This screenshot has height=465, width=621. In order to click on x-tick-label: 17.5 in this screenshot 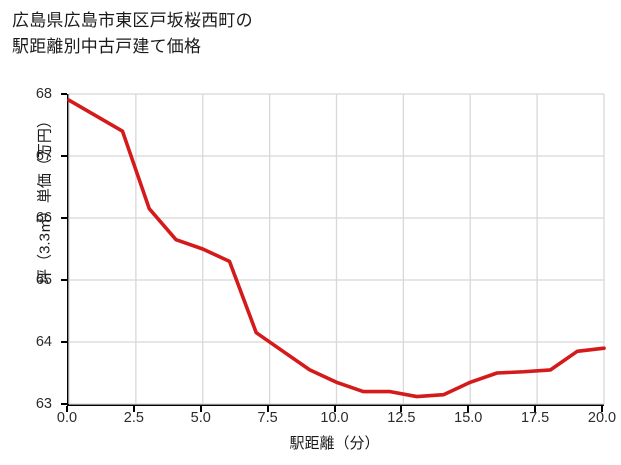, I will do `click(535, 418)`.